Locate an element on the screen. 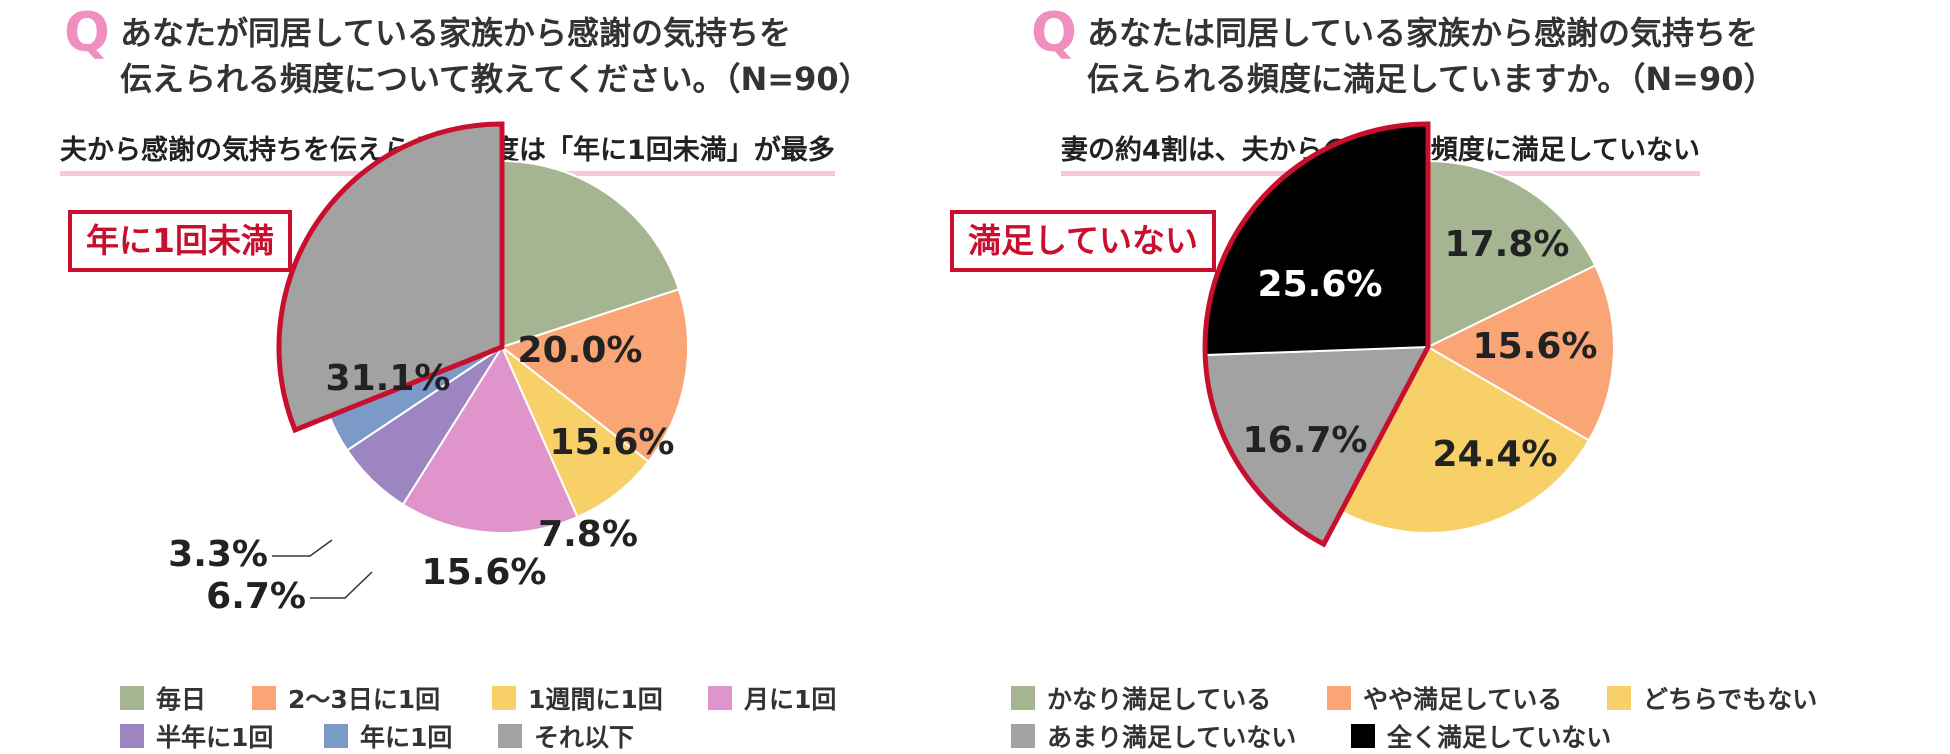 Image resolution: width=1950 pixels, height=754 pixels. legend-label: 毎日 is located at coordinates (181, 699).